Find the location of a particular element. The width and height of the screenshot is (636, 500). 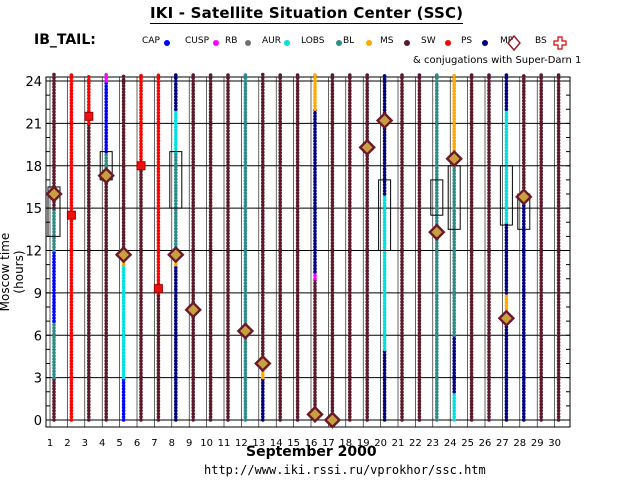

source-url: http://www.iki.rssi.ru/vprokhor/ssc.htm is located at coordinates (345, 470).